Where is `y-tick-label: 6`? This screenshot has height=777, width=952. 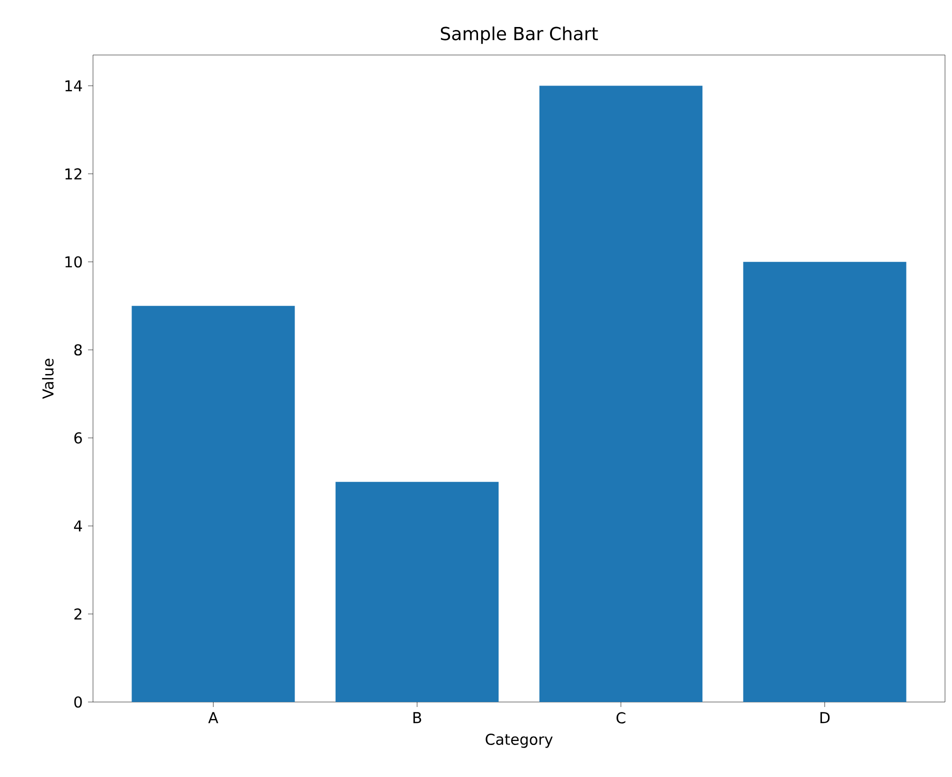 y-tick-label: 6 is located at coordinates (78, 438).